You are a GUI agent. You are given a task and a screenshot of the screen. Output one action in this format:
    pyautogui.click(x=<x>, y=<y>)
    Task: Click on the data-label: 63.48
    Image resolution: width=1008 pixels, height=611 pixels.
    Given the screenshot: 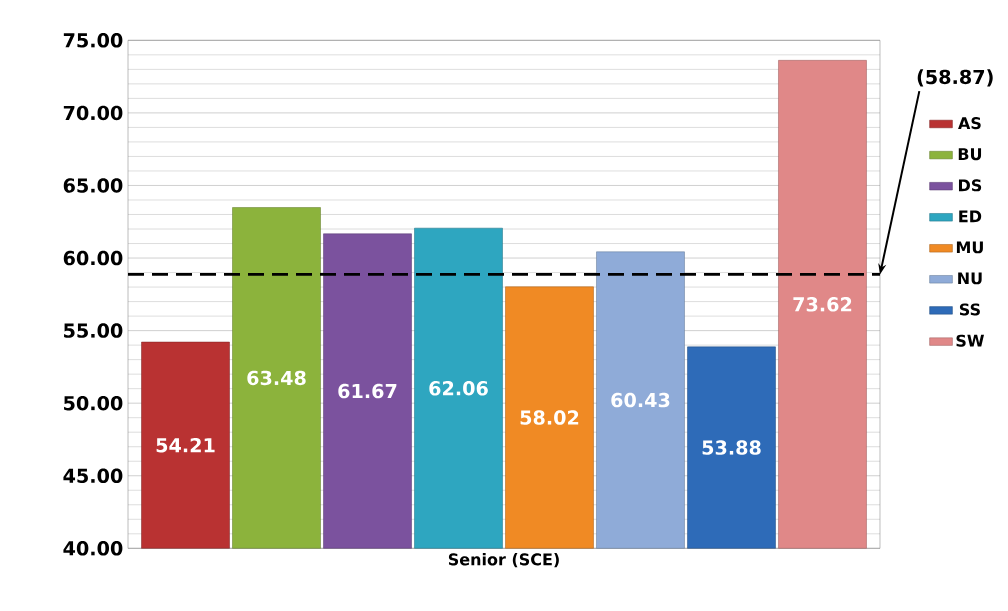 What is the action you would take?
    pyautogui.click(x=276, y=378)
    